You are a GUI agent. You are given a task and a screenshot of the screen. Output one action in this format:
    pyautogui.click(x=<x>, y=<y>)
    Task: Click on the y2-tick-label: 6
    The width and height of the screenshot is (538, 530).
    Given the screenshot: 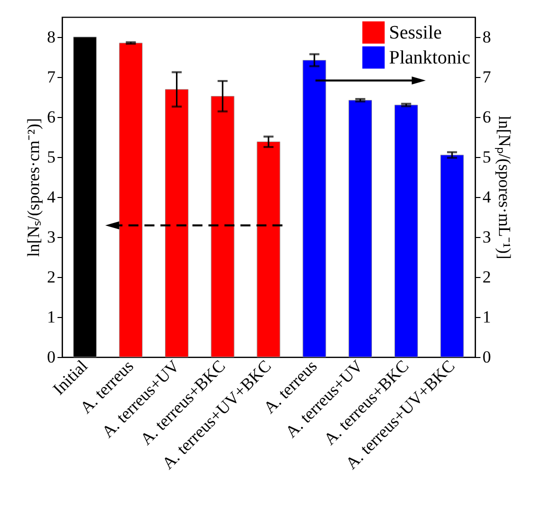 What is the action you would take?
    pyautogui.click(x=486, y=117)
    